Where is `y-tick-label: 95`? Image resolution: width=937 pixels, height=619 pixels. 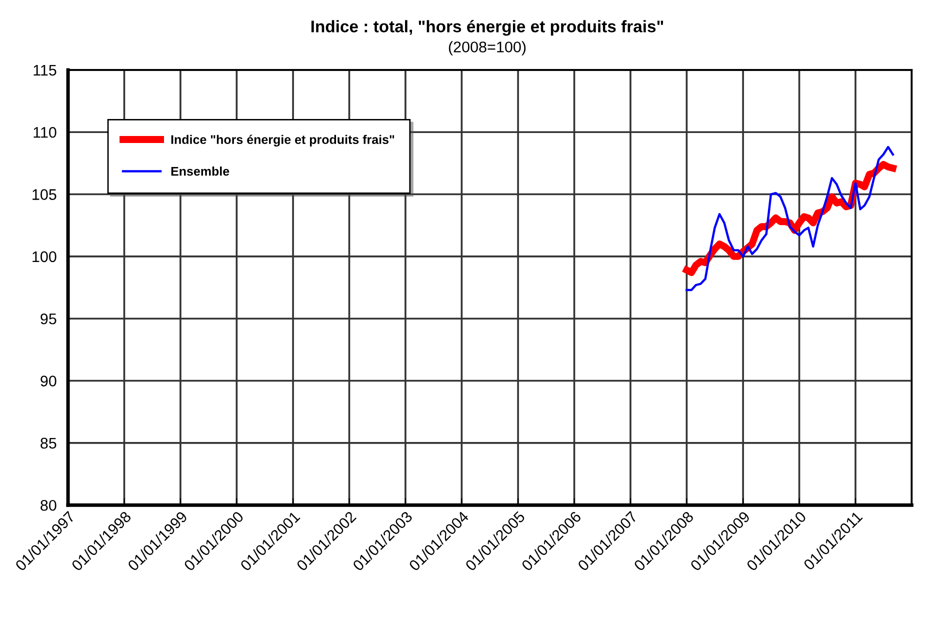 y-tick-label: 95 is located at coordinates (48, 318).